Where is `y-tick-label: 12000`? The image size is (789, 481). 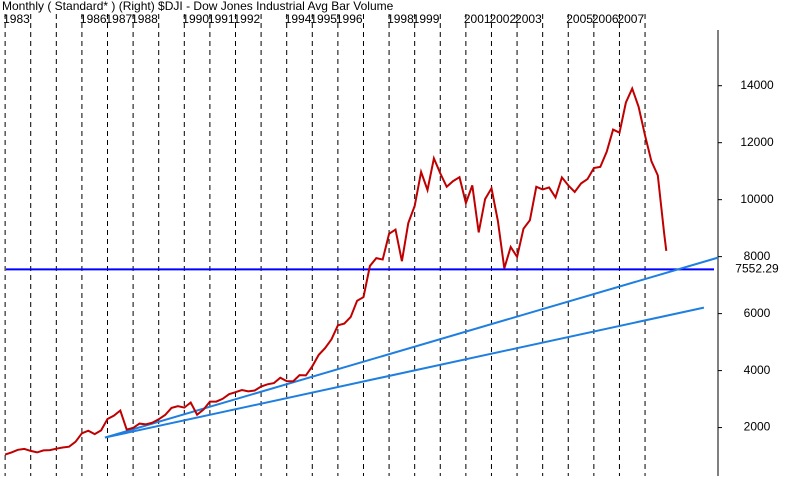 y-tick-label: 12000 is located at coordinates (757, 142).